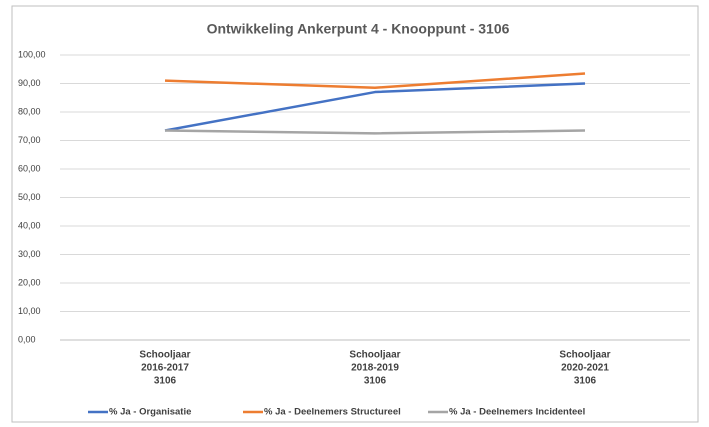 The image size is (709, 427). Describe the element at coordinates (375, 368) in the screenshot. I see `x-tick-label: 2018-2019` at that location.